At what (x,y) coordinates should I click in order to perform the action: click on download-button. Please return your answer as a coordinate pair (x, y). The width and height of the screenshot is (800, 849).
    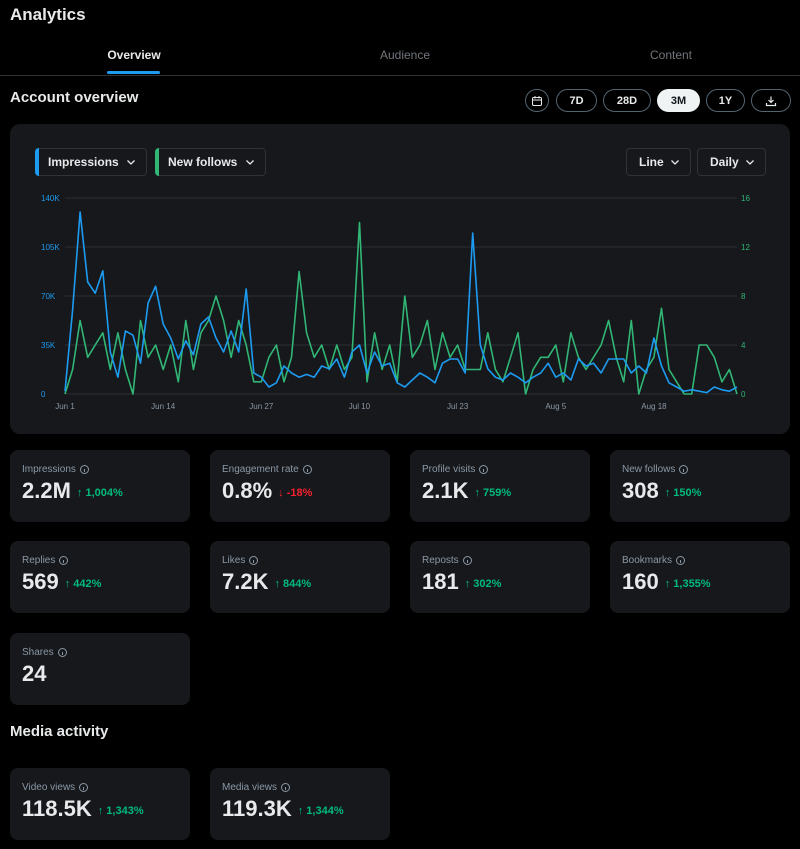
    Looking at the image, I should click on (771, 100).